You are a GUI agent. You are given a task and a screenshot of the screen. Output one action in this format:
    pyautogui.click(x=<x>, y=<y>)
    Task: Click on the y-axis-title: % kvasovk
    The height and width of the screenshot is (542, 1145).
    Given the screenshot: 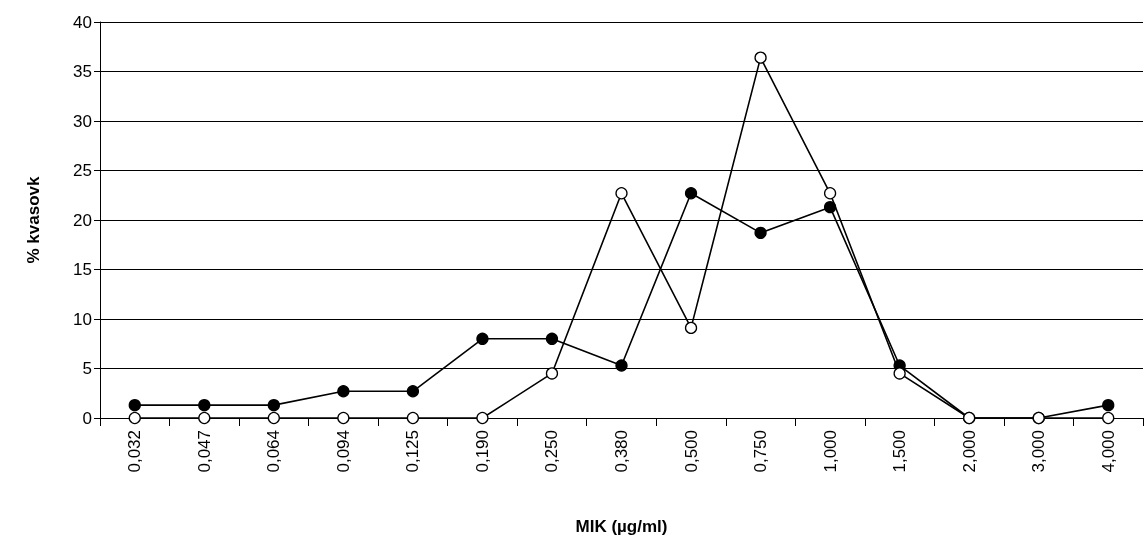 What is the action you would take?
    pyautogui.click(x=33, y=219)
    